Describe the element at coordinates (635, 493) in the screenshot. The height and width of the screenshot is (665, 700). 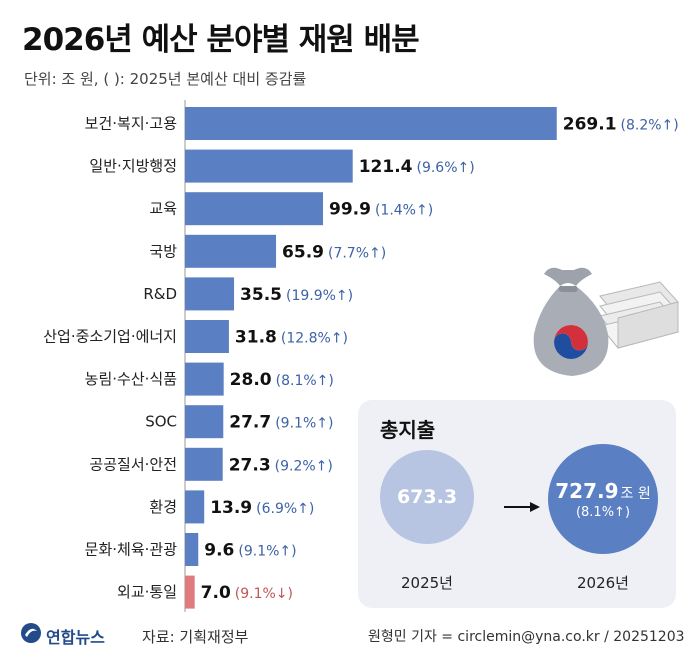
I see `new-total-unit: 조 원` at that location.